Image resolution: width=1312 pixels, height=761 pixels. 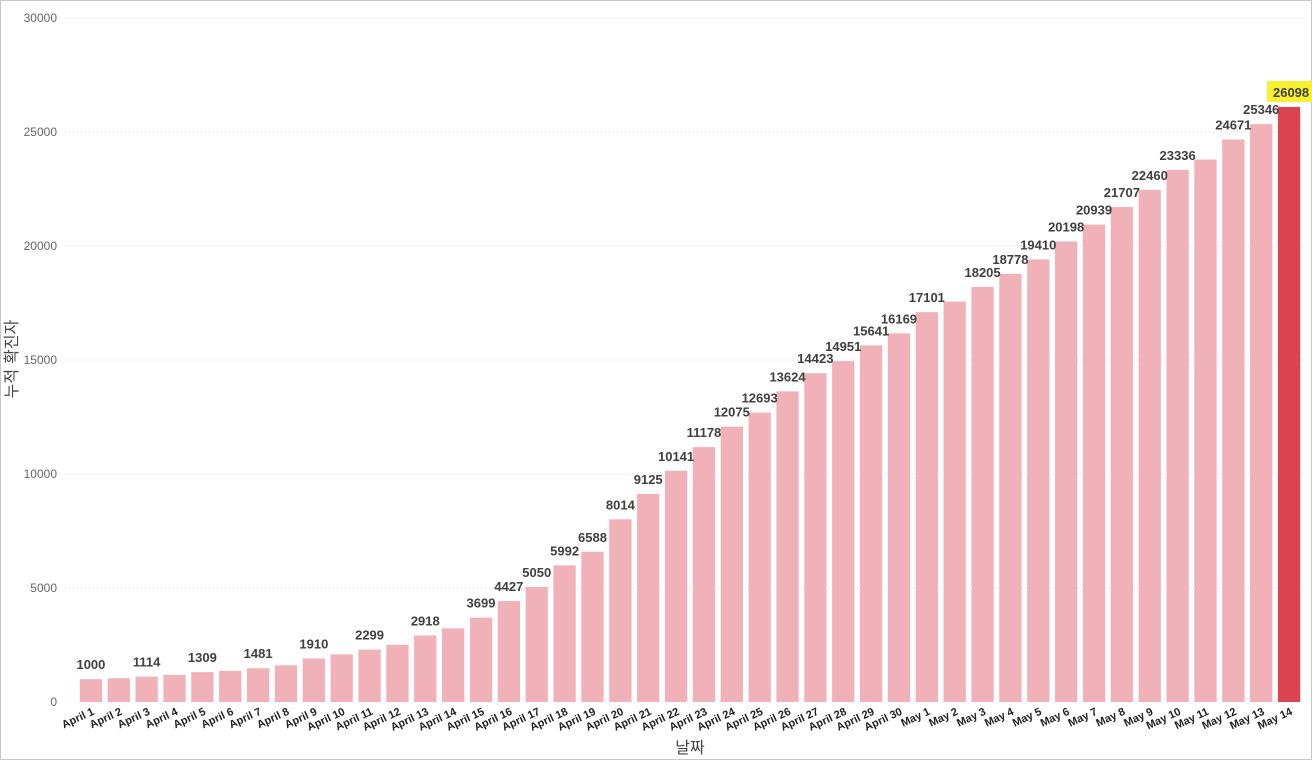 What do you see at coordinates (41, 474) in the screenshot?
I see `y-tick-label: 10000` at bounding box center [41, 474].